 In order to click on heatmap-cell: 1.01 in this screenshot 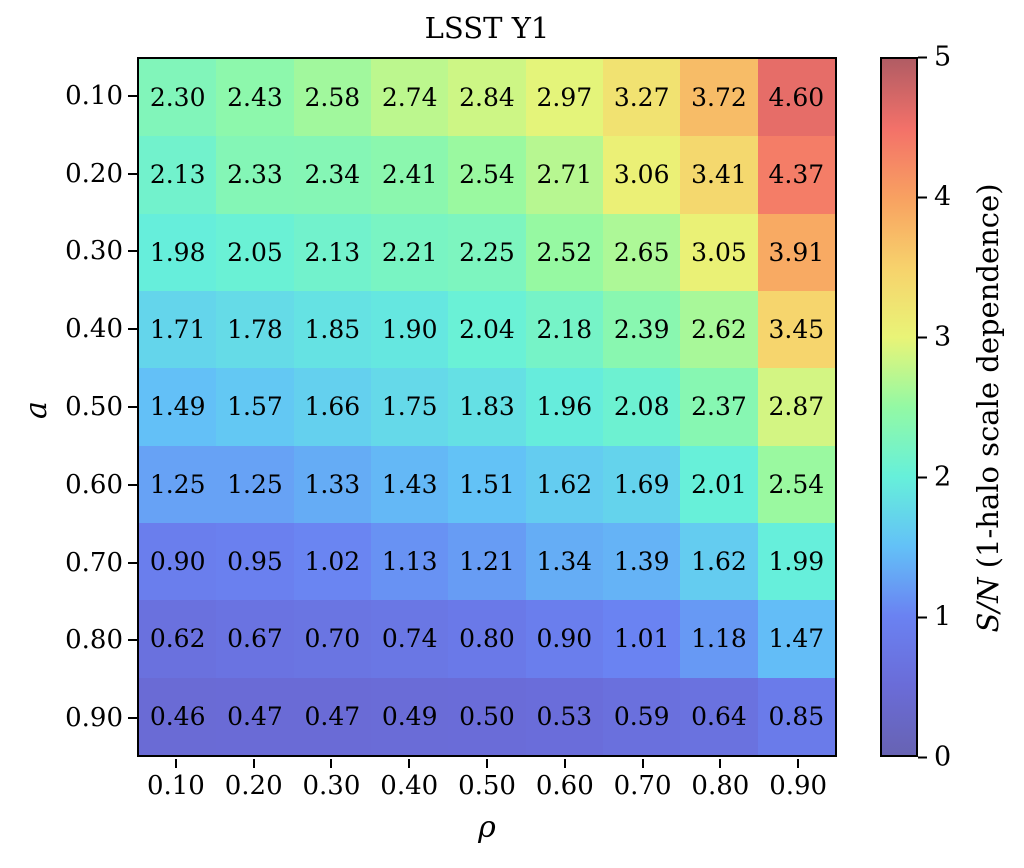, I will do `click(642, 639)`.